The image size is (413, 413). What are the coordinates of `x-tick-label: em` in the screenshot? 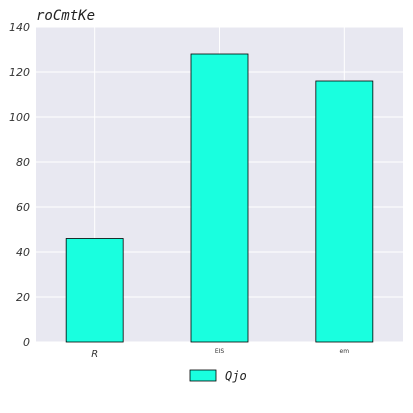 It's located at (345, 351).